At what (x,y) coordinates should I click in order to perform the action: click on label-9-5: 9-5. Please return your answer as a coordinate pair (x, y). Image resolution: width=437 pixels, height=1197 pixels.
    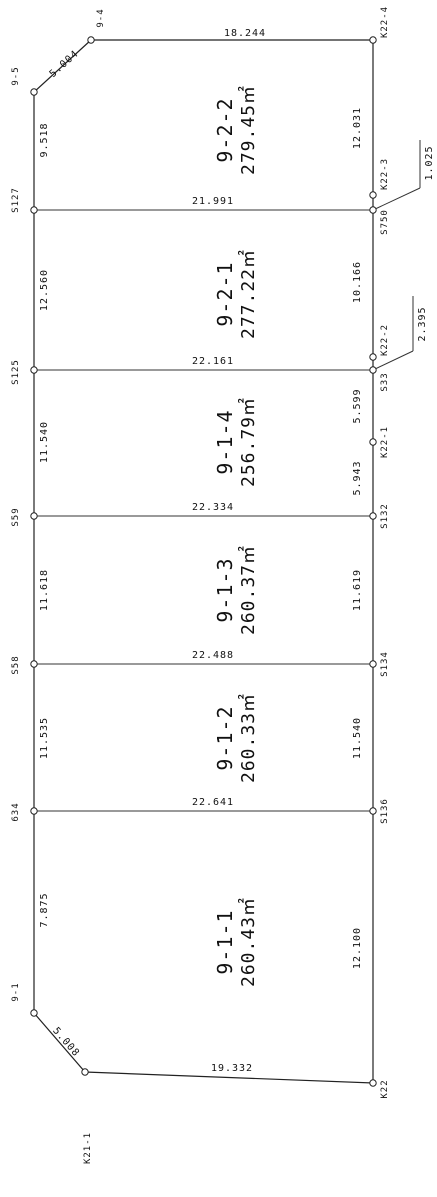
    Looking at the image, I should click on (16, 75).